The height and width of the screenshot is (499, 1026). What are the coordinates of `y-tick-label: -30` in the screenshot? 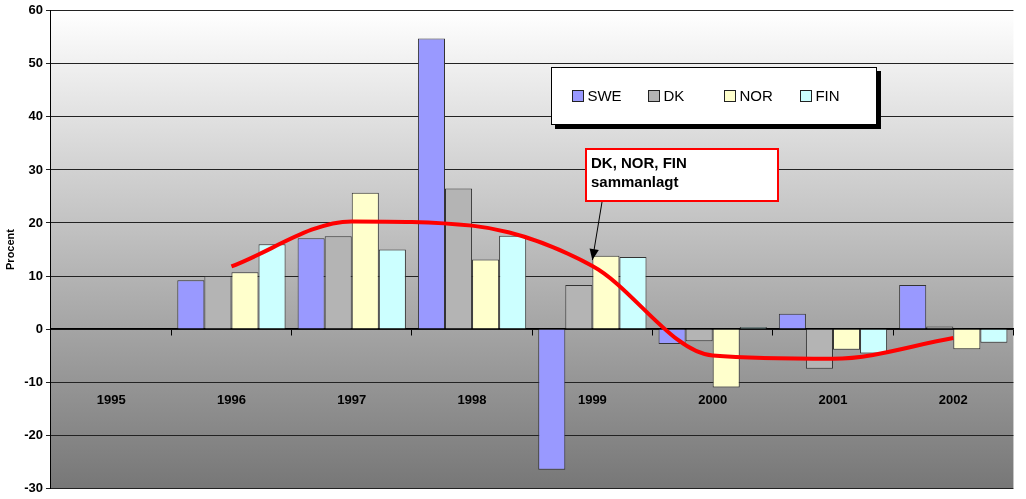 It's located at (33, 487).